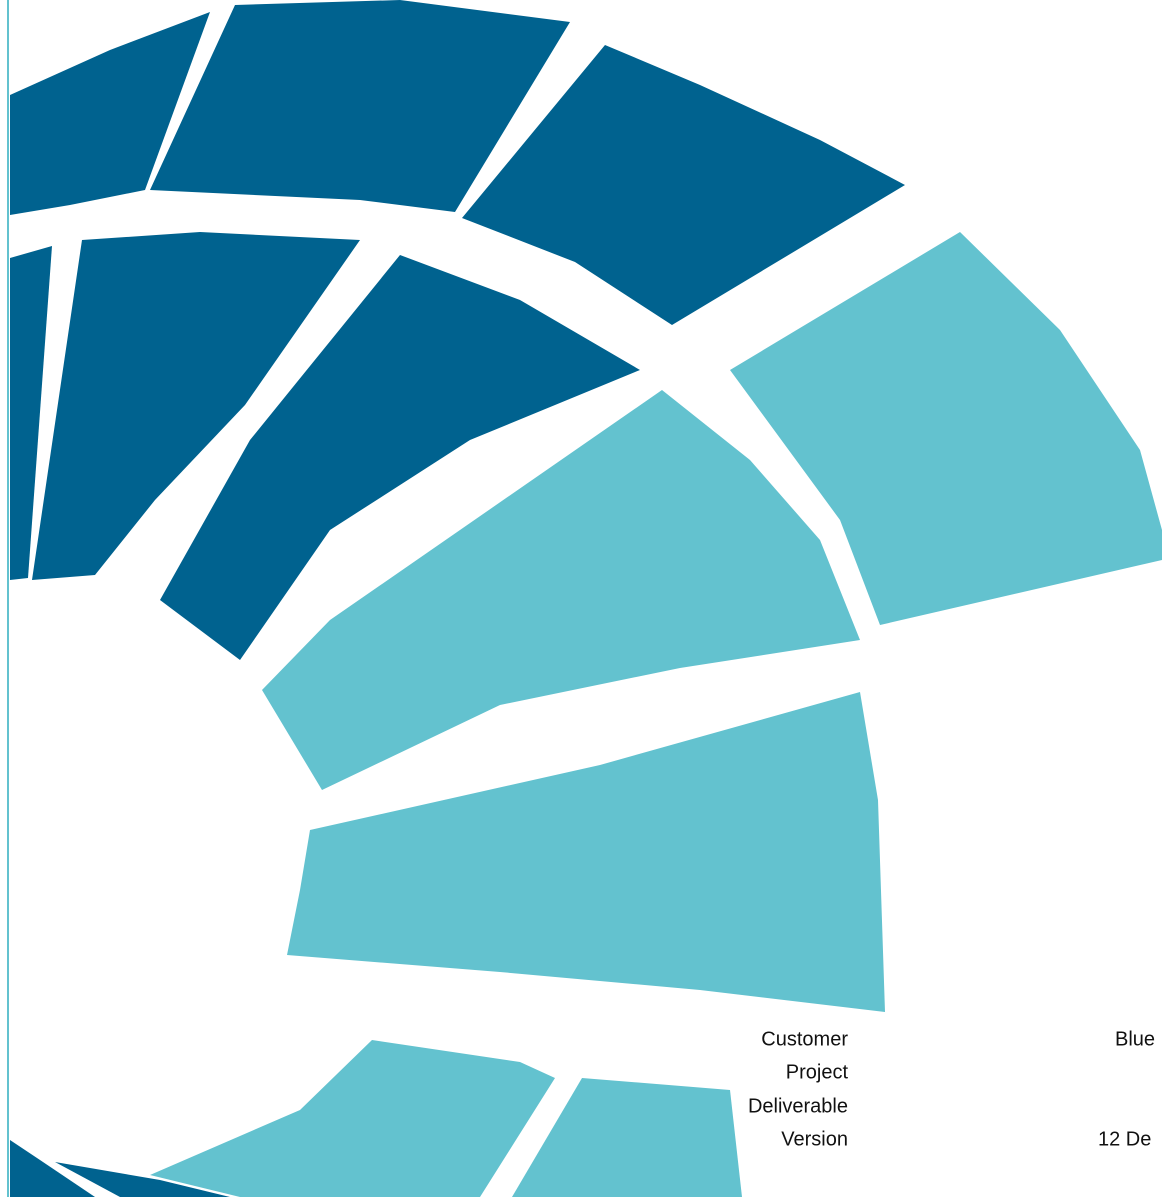  Describe the element at coordinates (817, 1072) in the screenshot. I see `field-label: Project` at that location.